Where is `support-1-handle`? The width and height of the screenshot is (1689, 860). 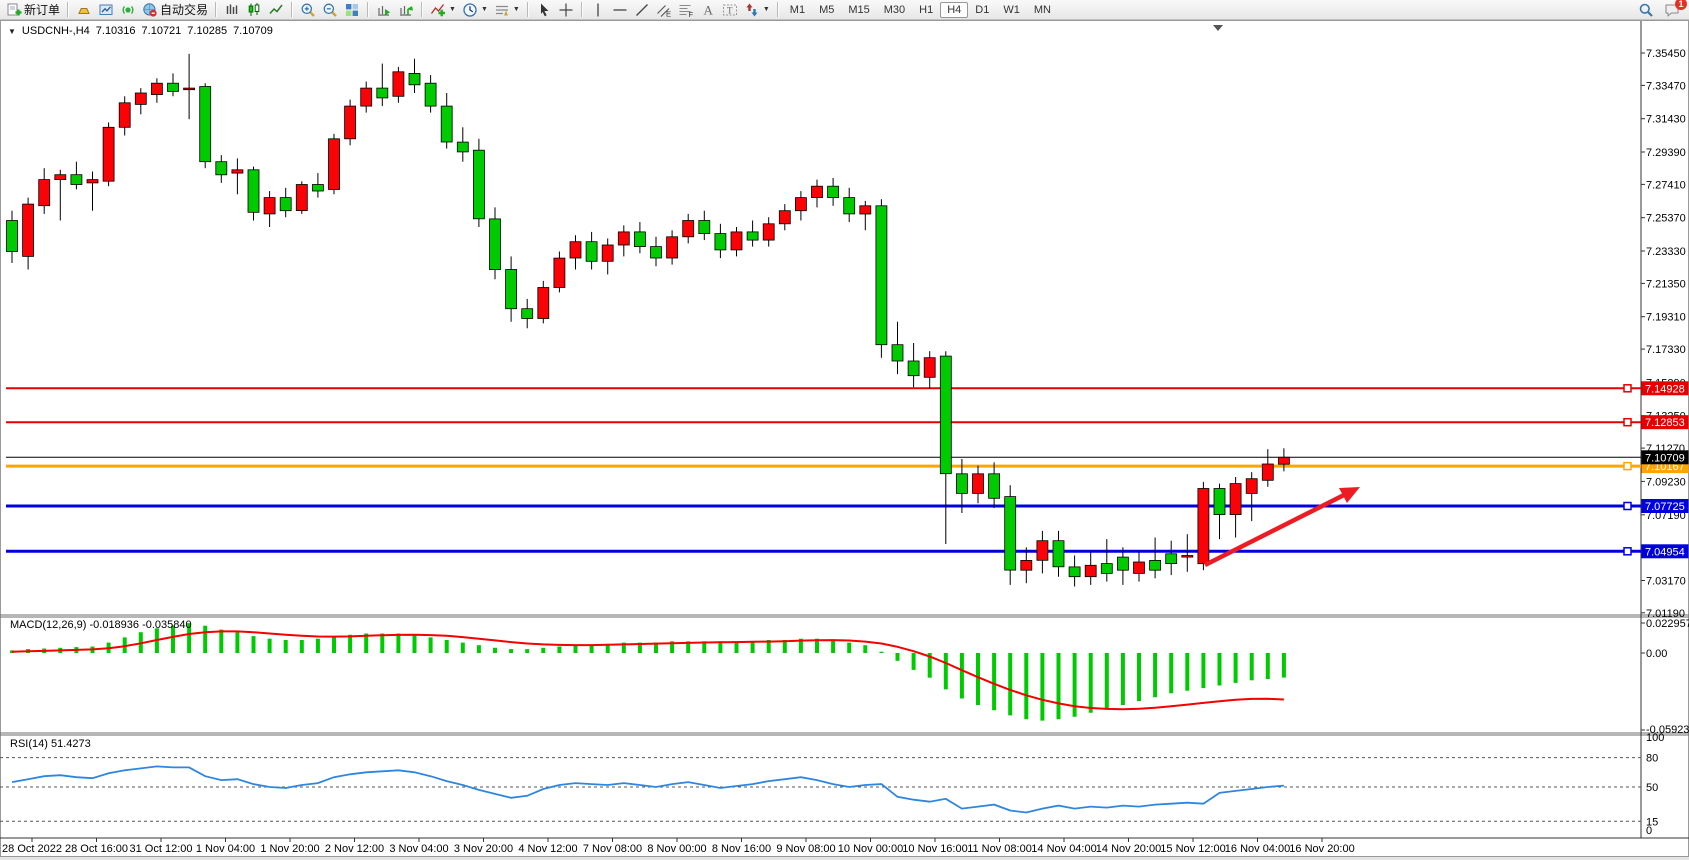
support-1-handle is located at coordinates (1627, 506).